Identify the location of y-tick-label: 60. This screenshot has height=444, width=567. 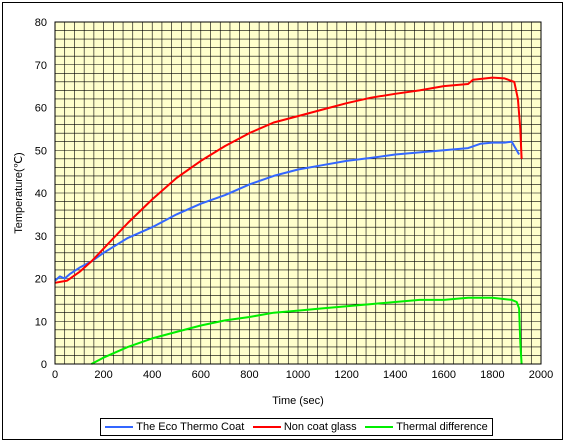
(41, 109).